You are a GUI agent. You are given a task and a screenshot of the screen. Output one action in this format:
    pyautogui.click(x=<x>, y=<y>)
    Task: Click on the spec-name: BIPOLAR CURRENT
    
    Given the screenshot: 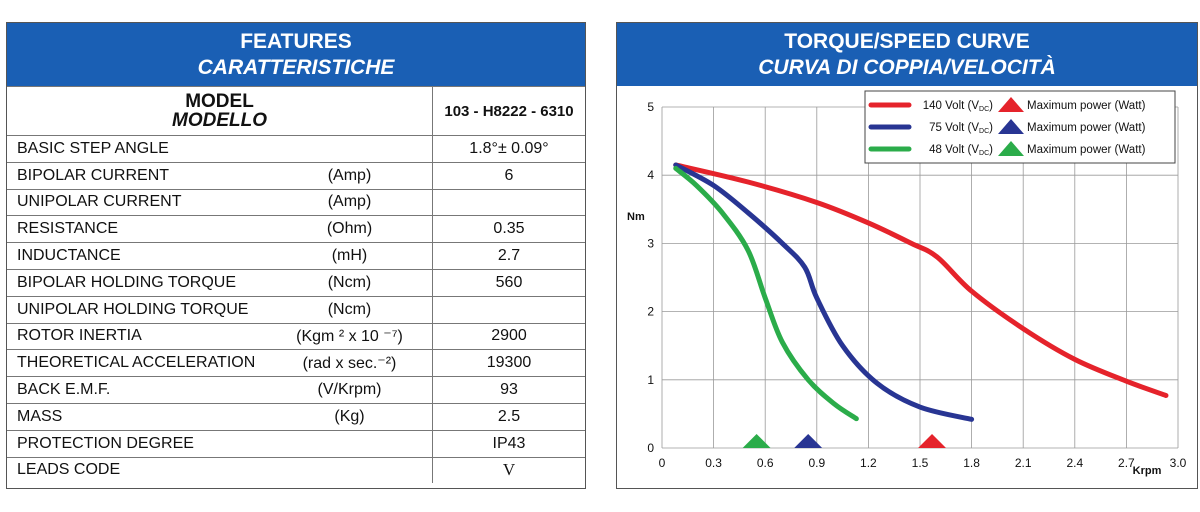 What is the action you would take?
    pyautogui.click(x=137, y=175)
    